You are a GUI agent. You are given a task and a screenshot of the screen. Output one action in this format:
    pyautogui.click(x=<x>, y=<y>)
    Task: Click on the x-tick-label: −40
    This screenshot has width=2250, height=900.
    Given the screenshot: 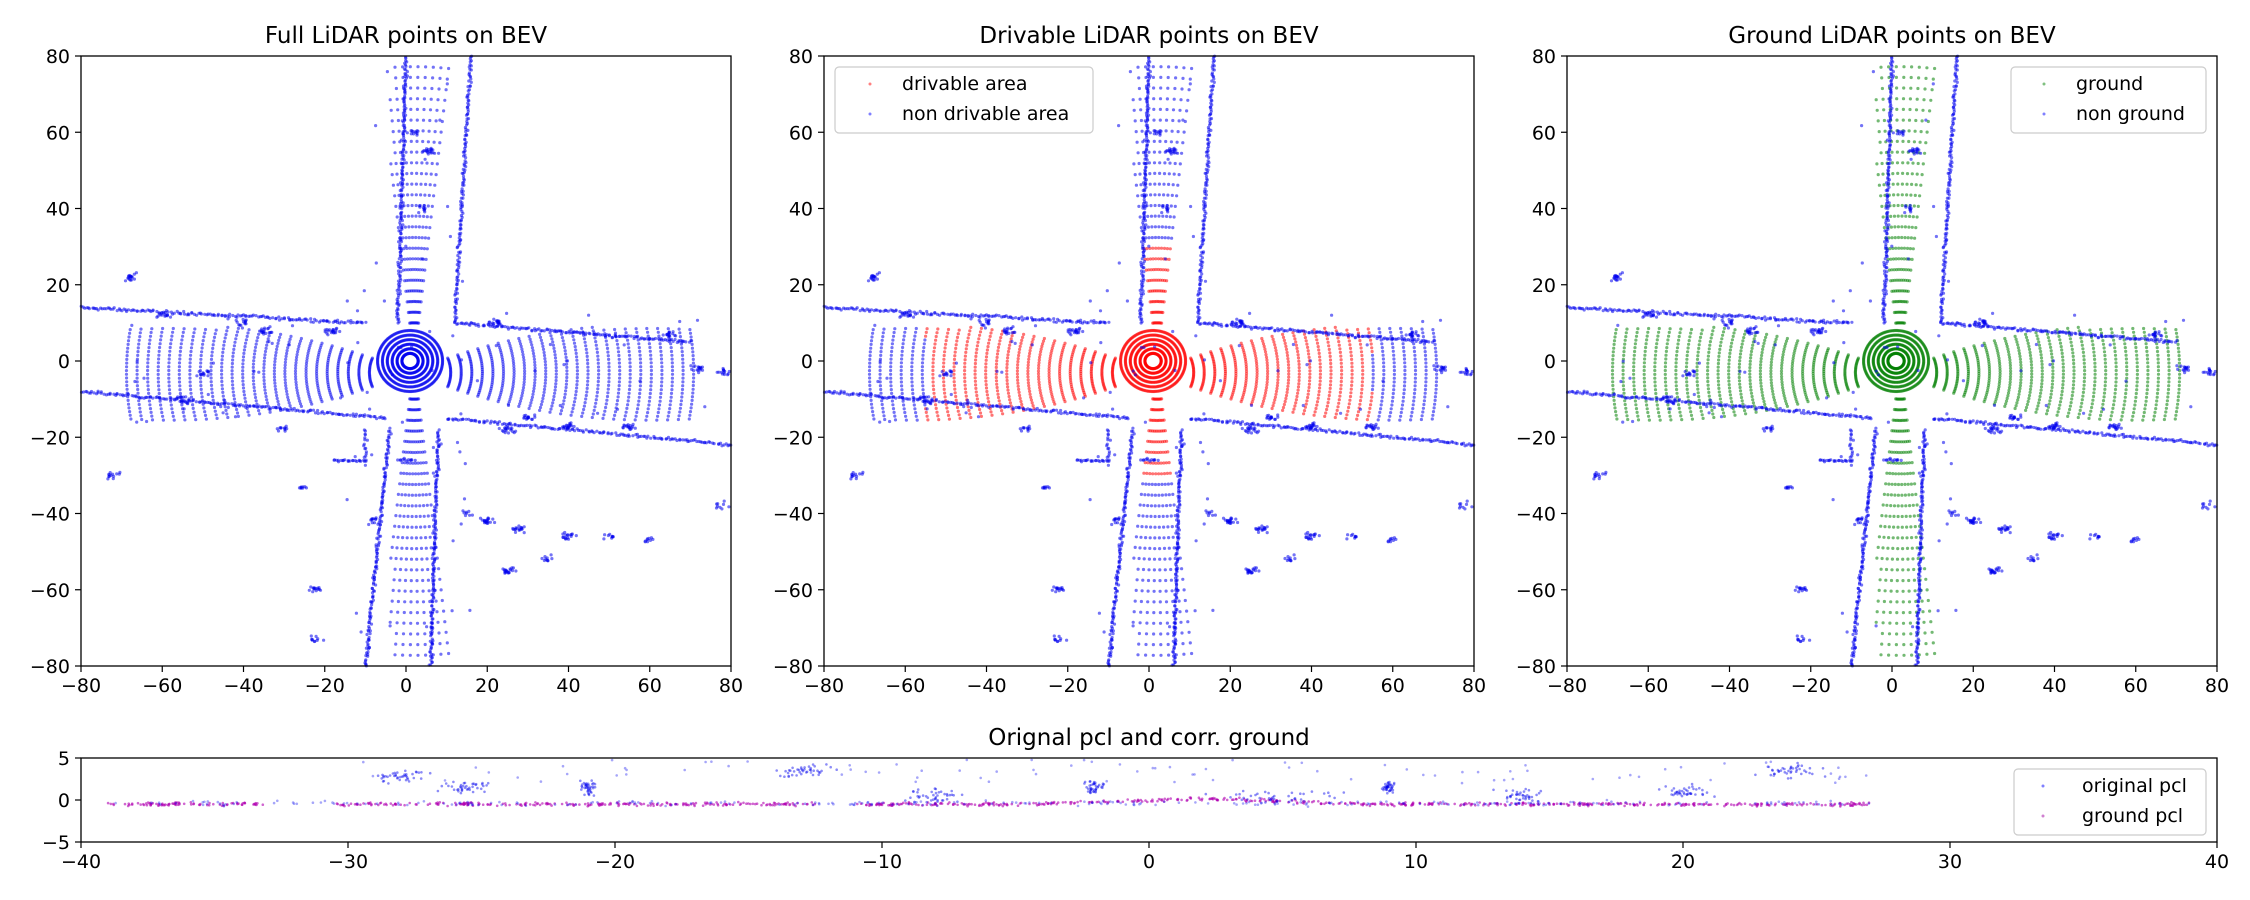 What is the action you would take?
    pyautogui.click(x=243, y=686)
    